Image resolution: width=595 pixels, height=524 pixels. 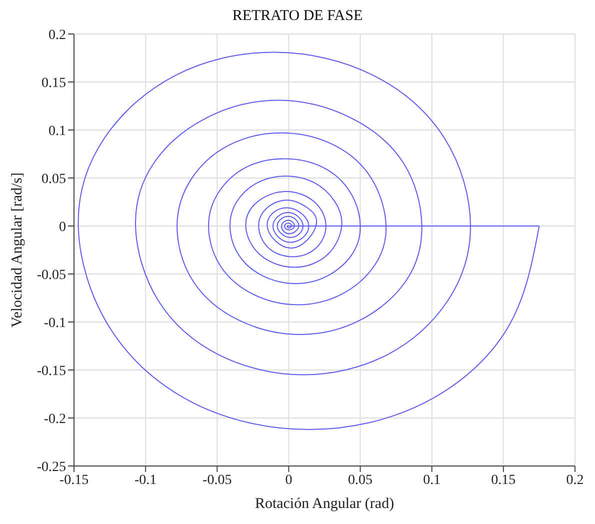 I want to click on x-tick-label: 0.15, so click(x=503, y=480).